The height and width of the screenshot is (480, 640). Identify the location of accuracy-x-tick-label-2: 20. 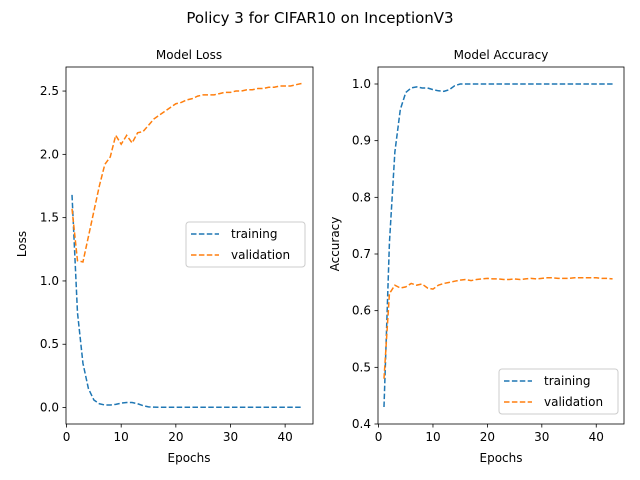
(487, 437).